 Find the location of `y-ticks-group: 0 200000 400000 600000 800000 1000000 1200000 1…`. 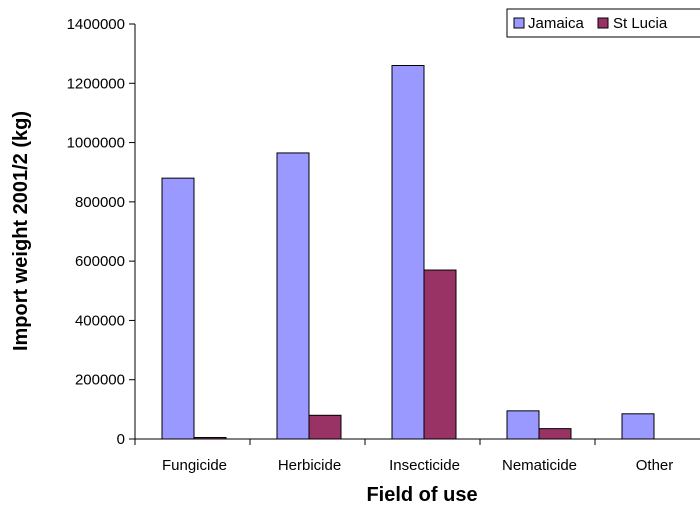

y-ticks-group: 0 200000 400000 600000 800000 1000000 1200000 1… is located at coordinates (101, 232).